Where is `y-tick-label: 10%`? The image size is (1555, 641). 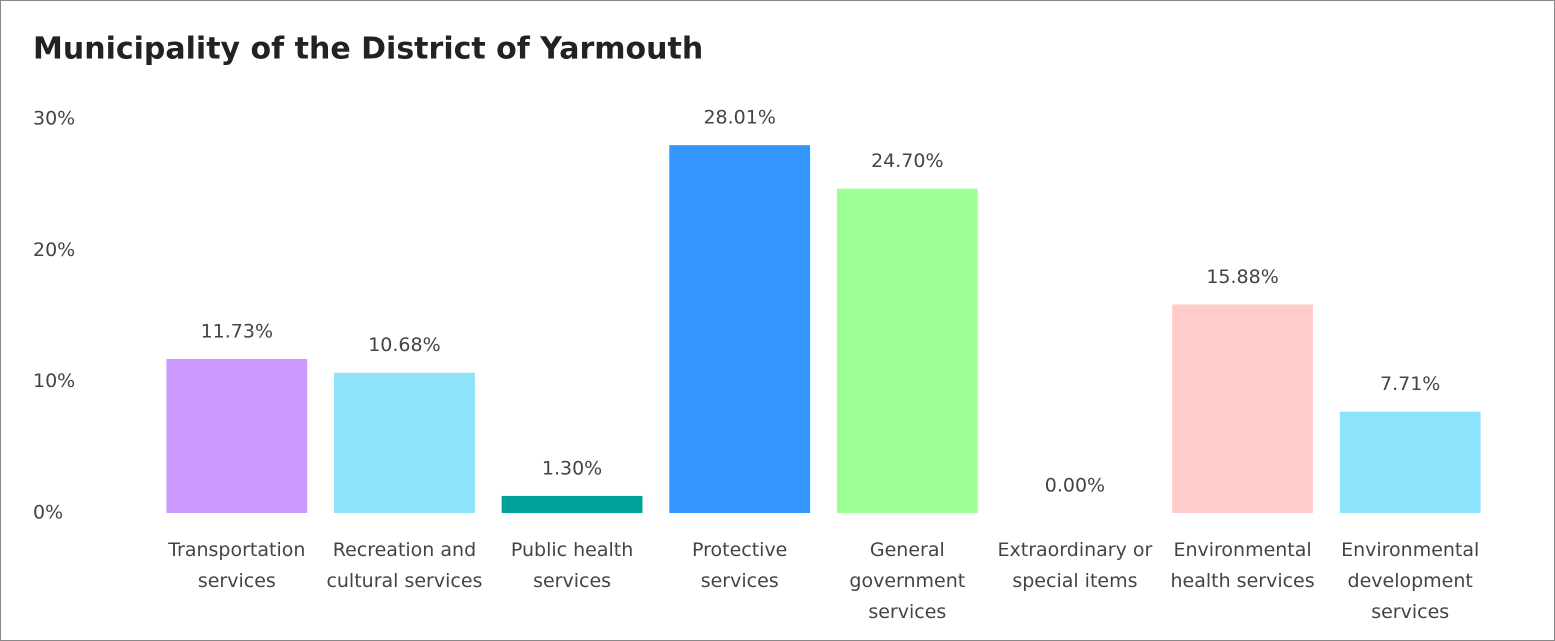 y-tick-label: 10% is located at coordinates (54, 381).